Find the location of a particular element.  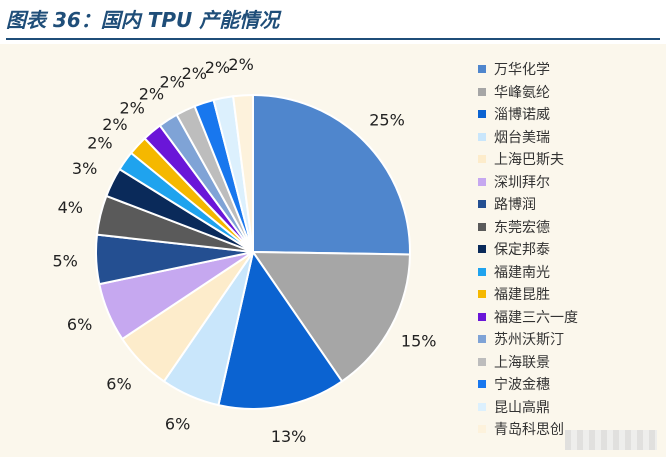

legend-item: 福建昆胜 is located at coordinates (528, 294).